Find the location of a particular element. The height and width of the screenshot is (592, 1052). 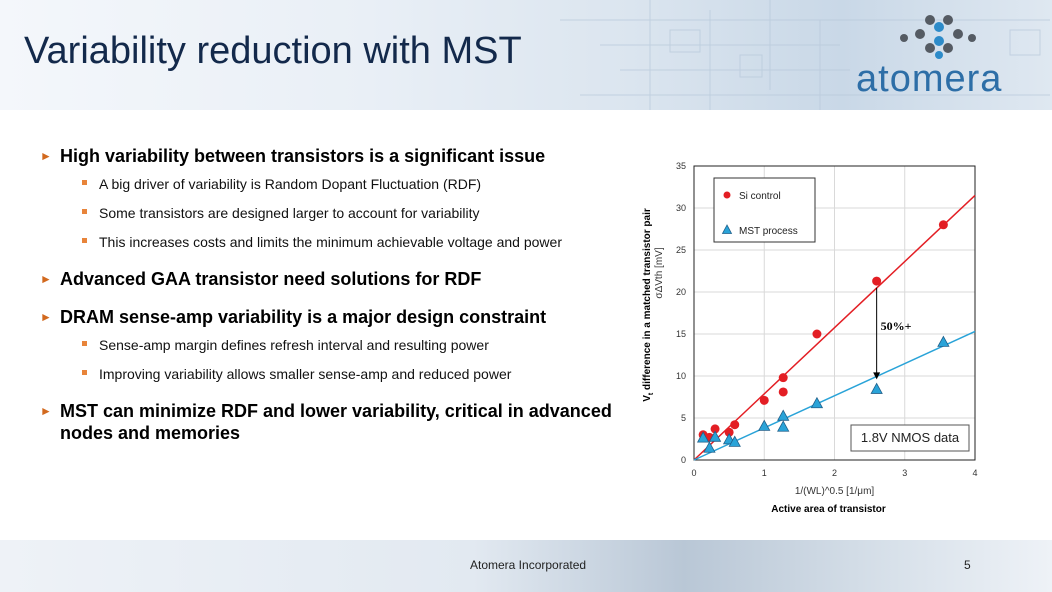

data-note-label: 1.8V NMOS data is located at coordinates (910, 437).